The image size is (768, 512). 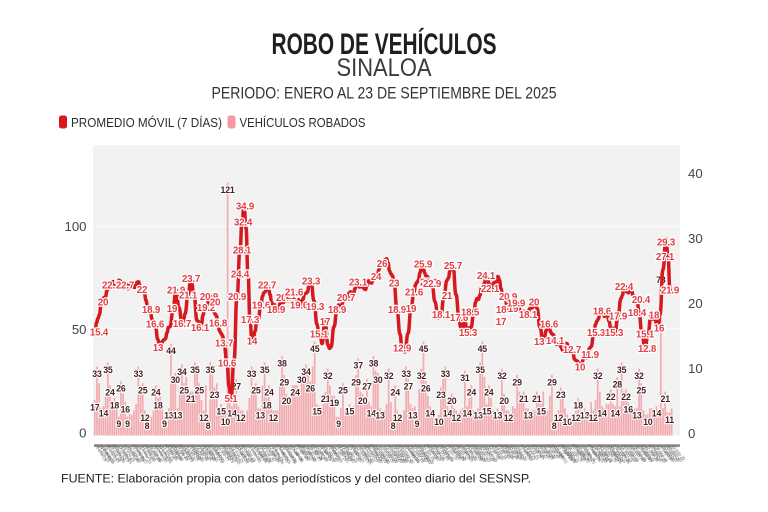 What do you see at coordinates (618, 384) in the screenshot?
I see `svg-text: 28` at bounding box center [618, 384].